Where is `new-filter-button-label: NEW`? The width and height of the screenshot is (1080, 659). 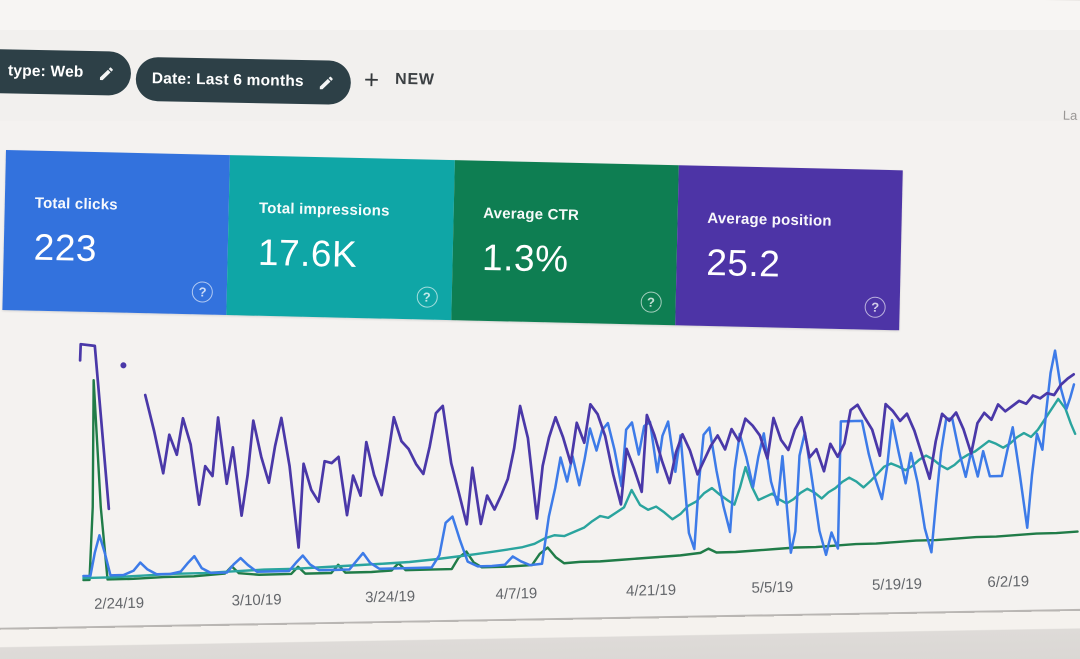
new-filter-button-label: NEW is located at coordinates (414, 79).